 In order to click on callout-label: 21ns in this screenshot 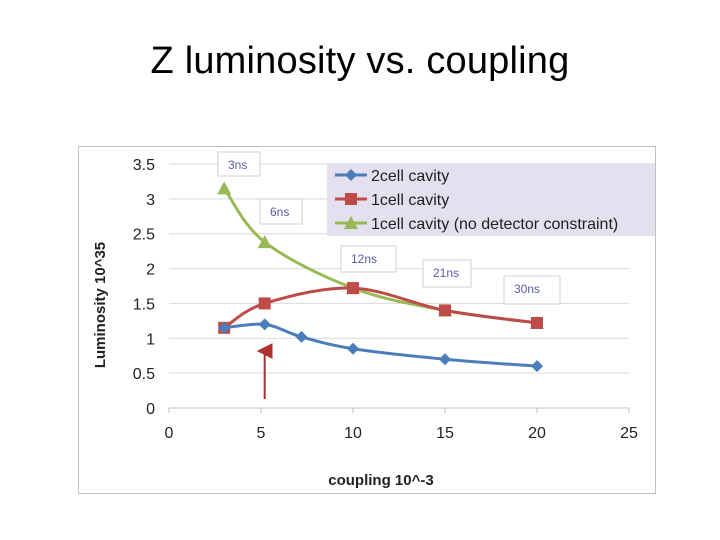, I will do `click(446, 273)`.